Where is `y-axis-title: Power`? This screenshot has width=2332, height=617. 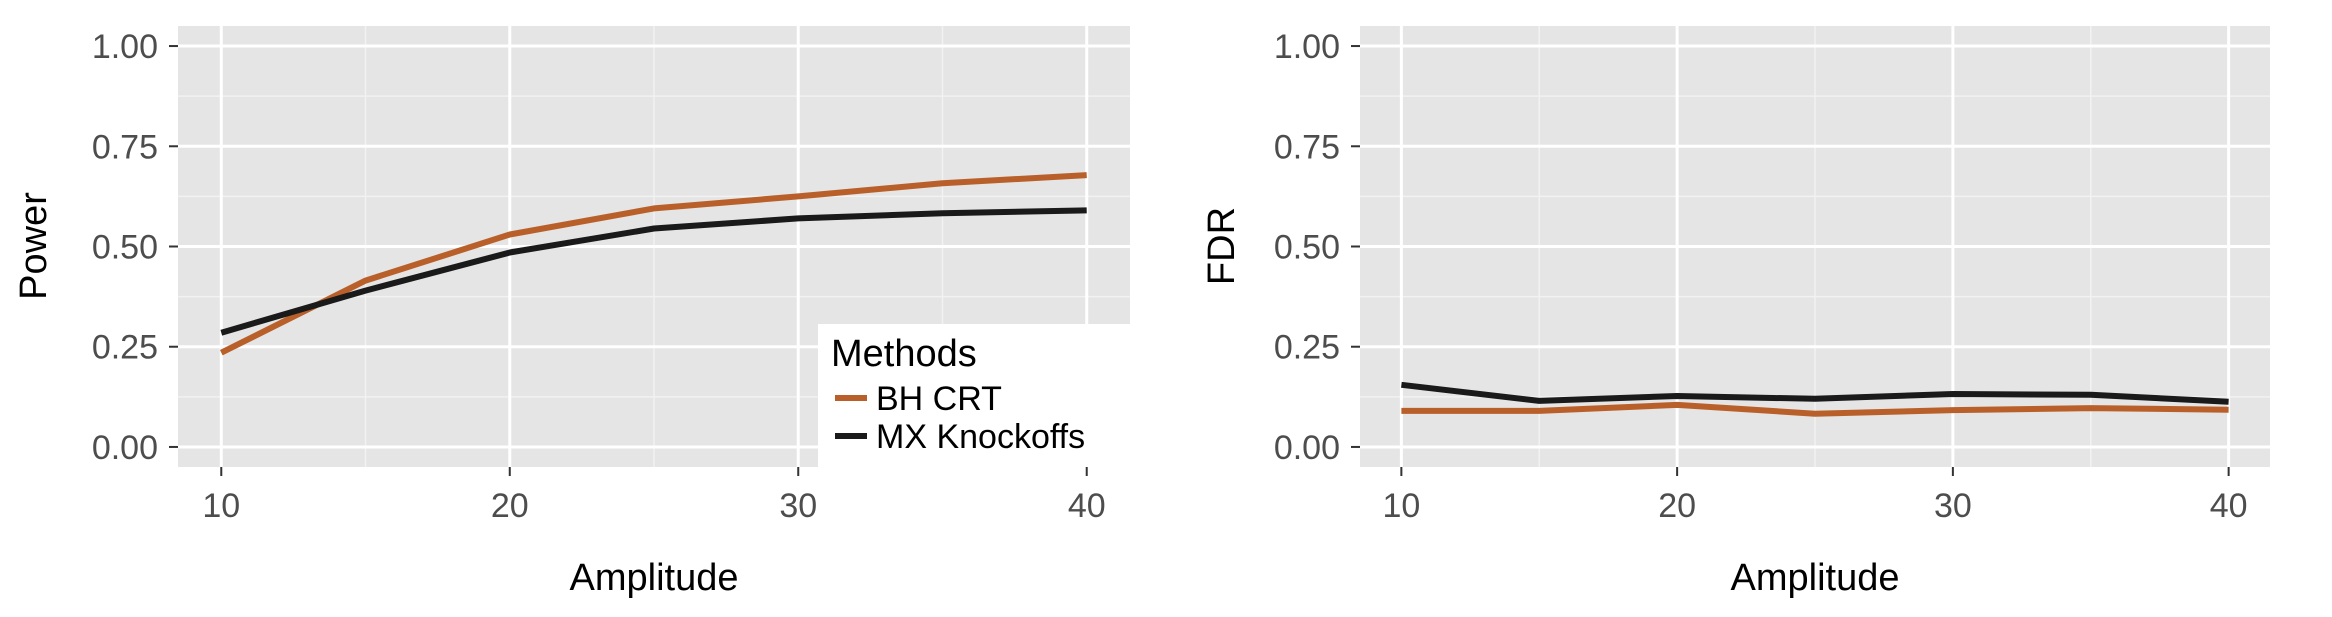 y-axis-title: Power is located at coordinates (34, 246).